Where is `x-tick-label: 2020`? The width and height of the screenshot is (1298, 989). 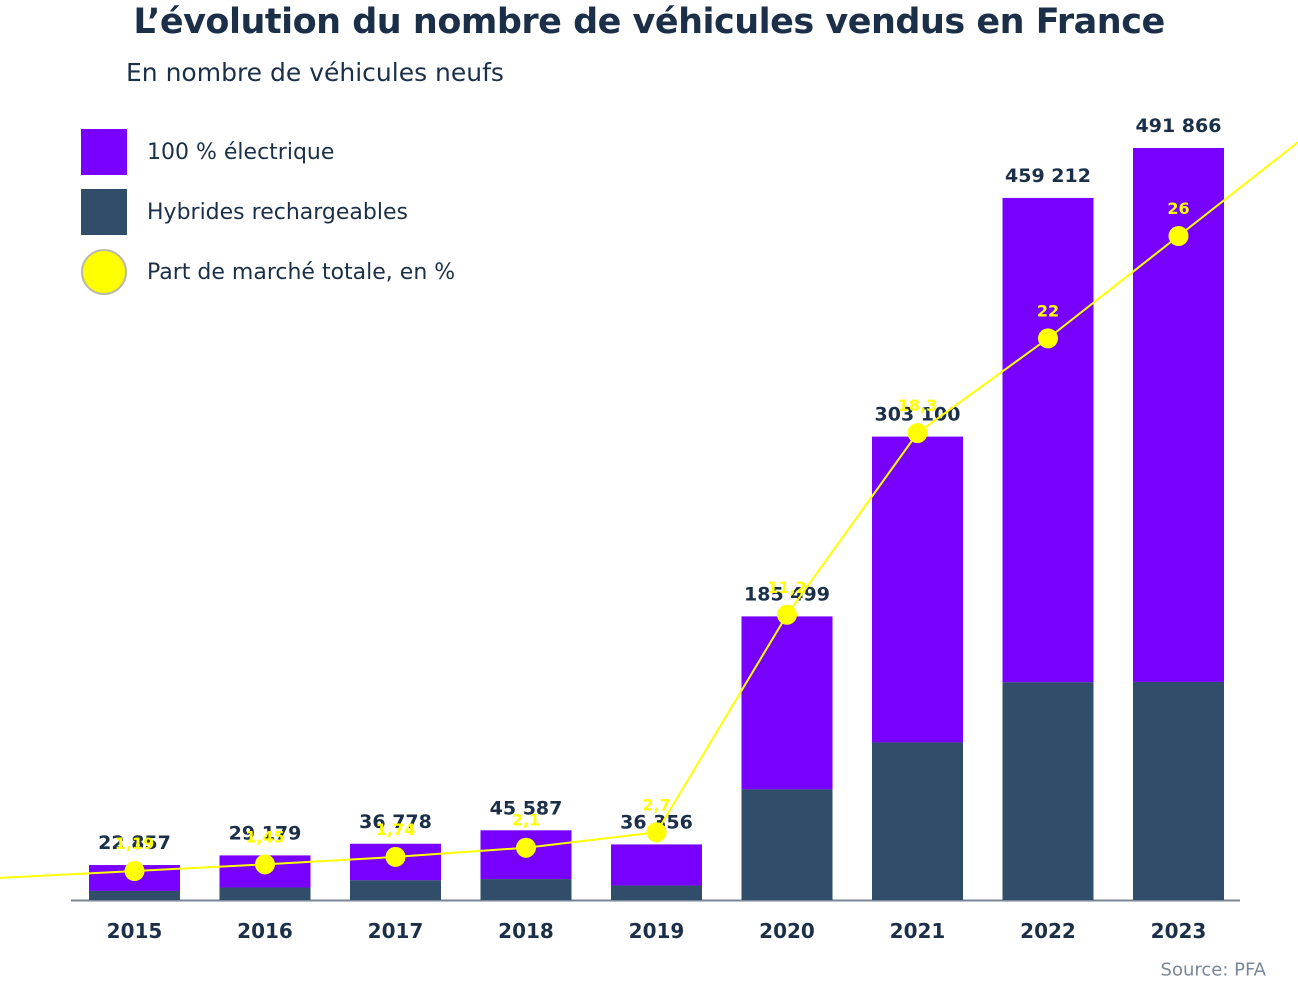 x-tick-label: 2020 is located at coordinates (787, 931).